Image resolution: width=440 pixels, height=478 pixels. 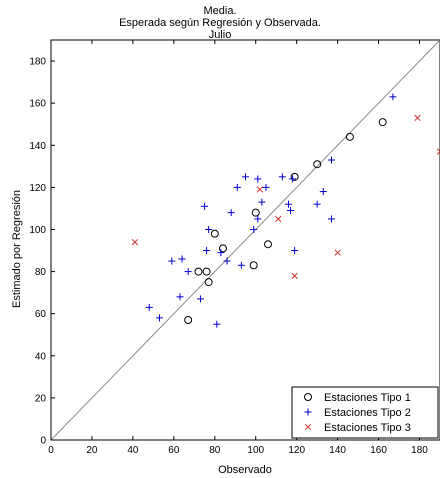 What do you see at coordinates (367, 413) in the screenshot?
I see `legend-label-2: Estaciones Tipo 2` at bounding box center [367, 413].